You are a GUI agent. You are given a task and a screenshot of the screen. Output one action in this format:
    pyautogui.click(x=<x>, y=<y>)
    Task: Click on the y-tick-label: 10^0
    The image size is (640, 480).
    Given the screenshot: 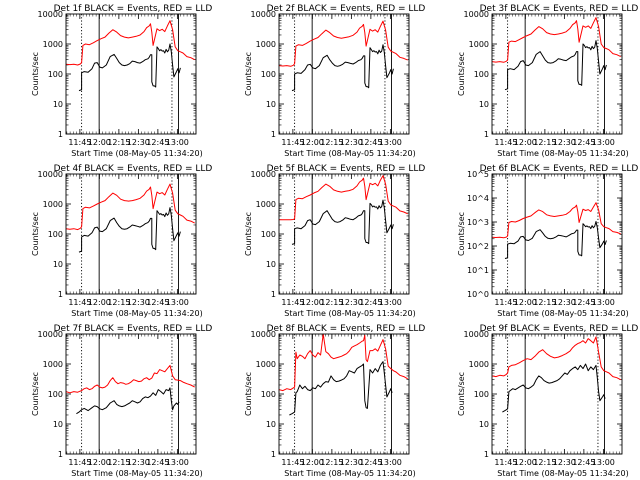 What is the action you would take?
    pyautogui.click(x=478, y=294)
    